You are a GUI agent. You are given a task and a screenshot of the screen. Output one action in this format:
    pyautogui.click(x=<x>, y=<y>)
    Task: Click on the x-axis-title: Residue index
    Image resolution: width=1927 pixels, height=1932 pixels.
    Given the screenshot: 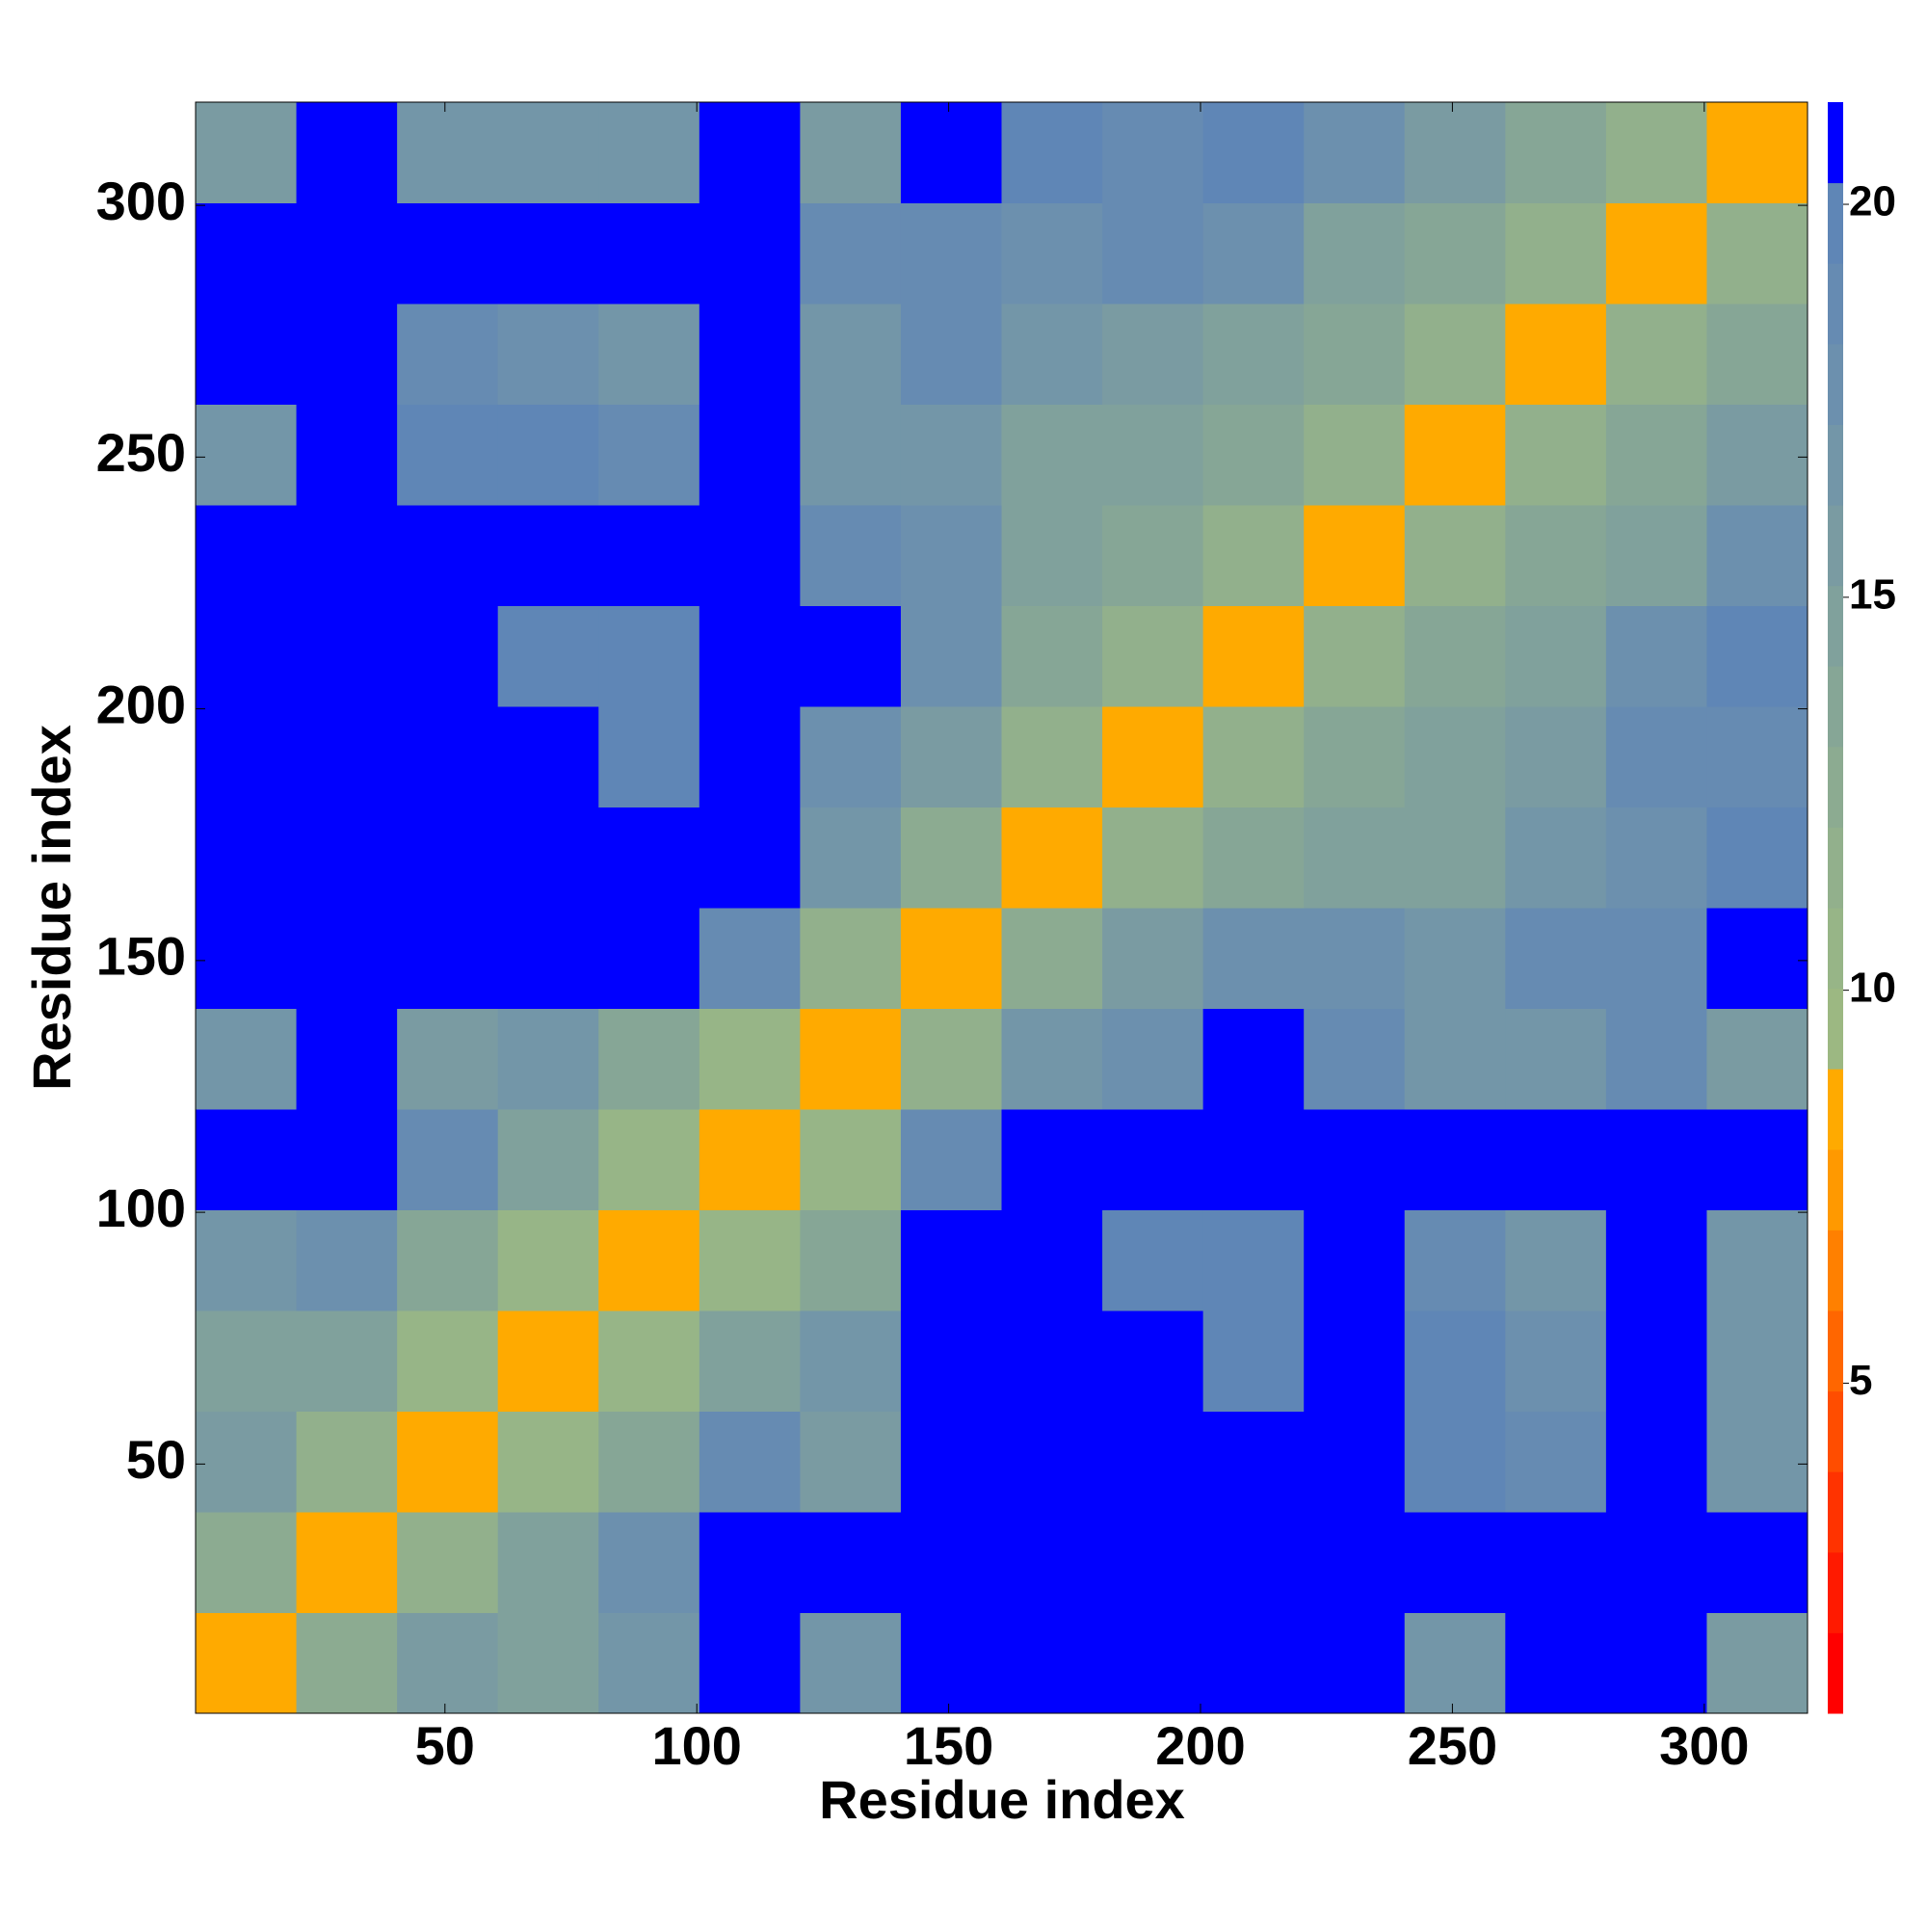 What is the action you would take?
    pyautogui.click(x=1002, y=1799)
    